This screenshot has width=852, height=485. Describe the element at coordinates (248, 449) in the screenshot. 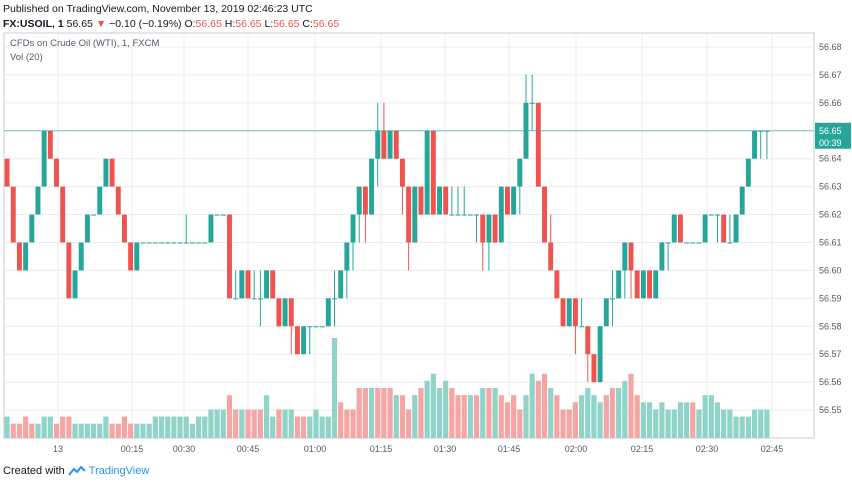

I see `x-tick-label: 00:45` at that location.